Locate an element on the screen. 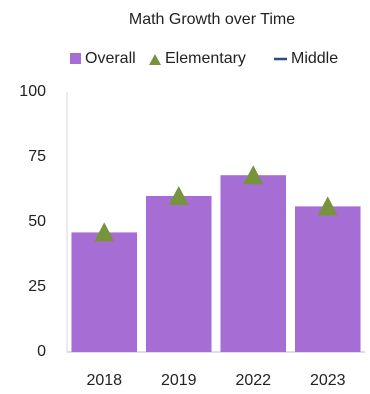  x-tick-label: 2022 is located at coordinates (253, 380).